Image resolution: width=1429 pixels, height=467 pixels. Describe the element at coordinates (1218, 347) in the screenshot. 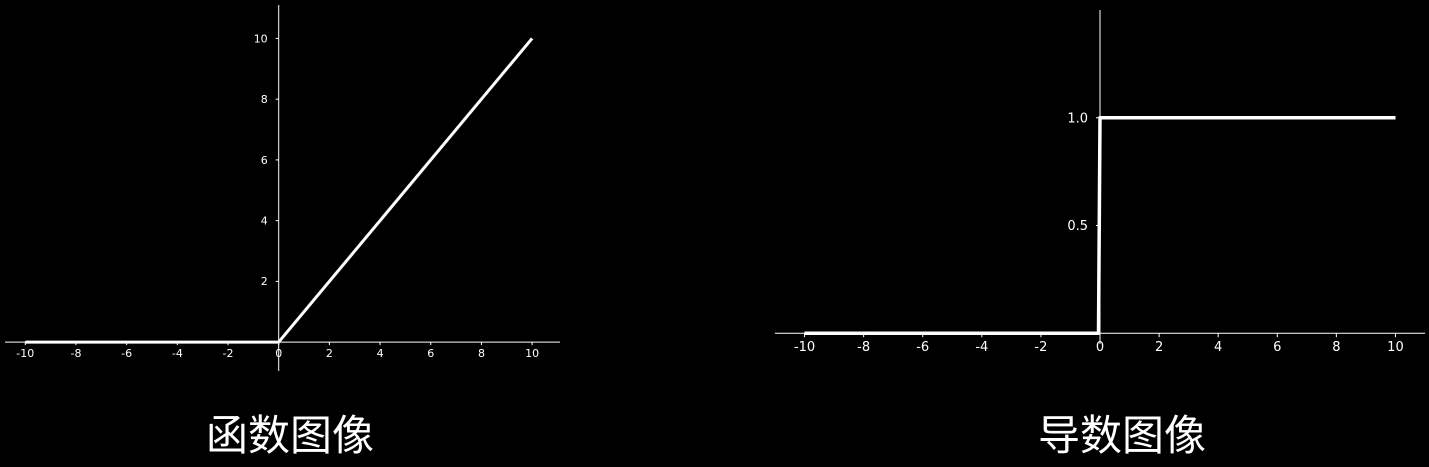

I see `right-x-tick-label: 4` at that location.